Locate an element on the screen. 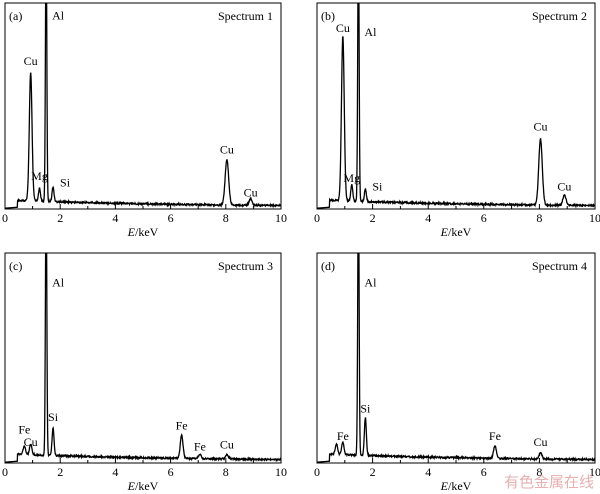 The height and width of the screenshot is (494, 600). panel-label: (d) is located at coordinates (328, 266).